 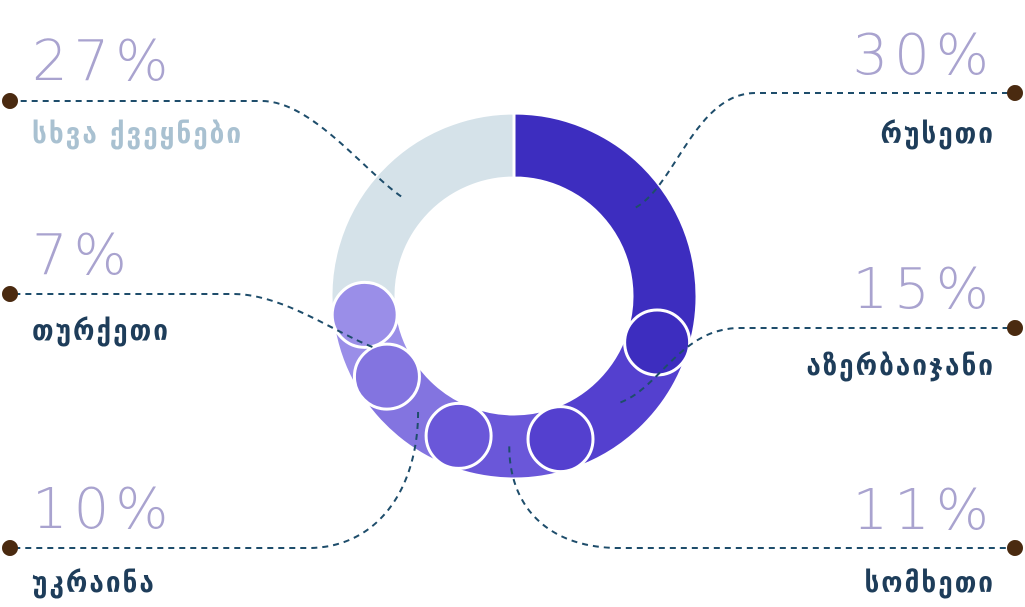 I want to click on category-label-turkey: თურქეთი, so click(x=101, y=330).